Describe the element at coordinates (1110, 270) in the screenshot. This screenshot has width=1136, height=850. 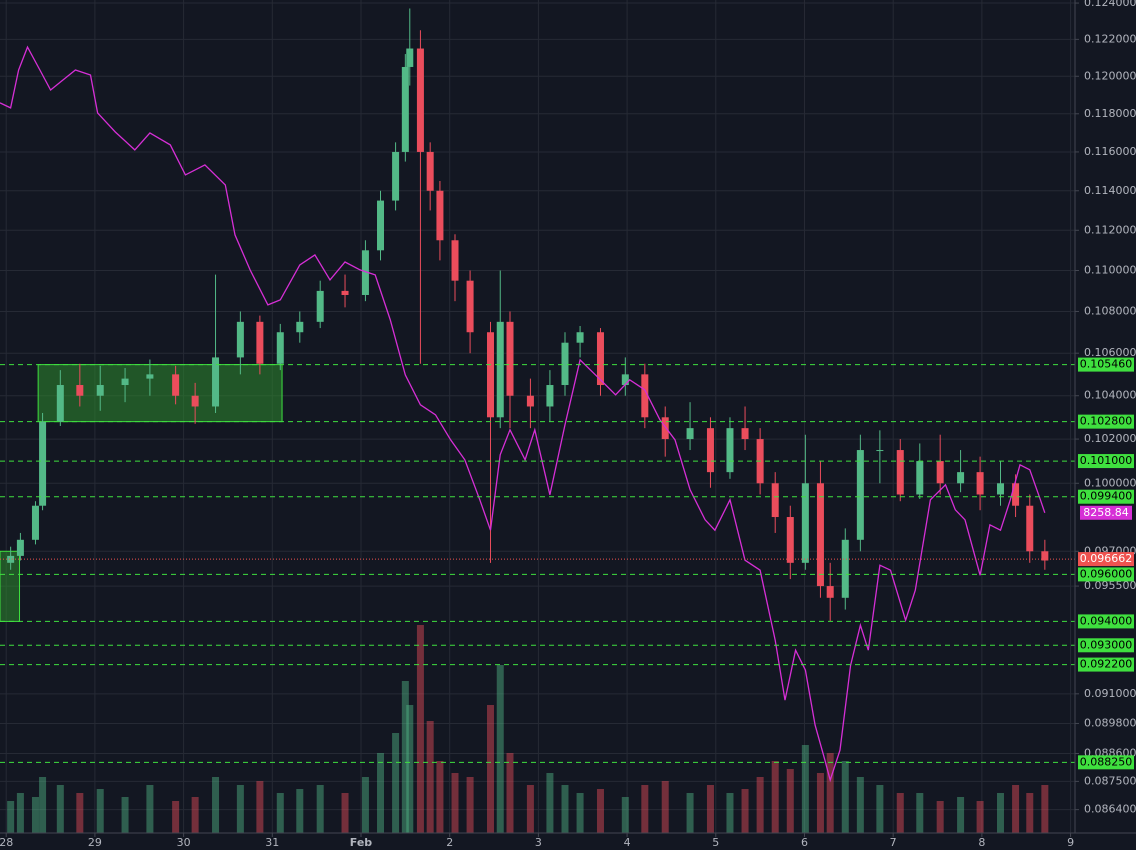
I see `y-tick-label: 0.110000` at that location.